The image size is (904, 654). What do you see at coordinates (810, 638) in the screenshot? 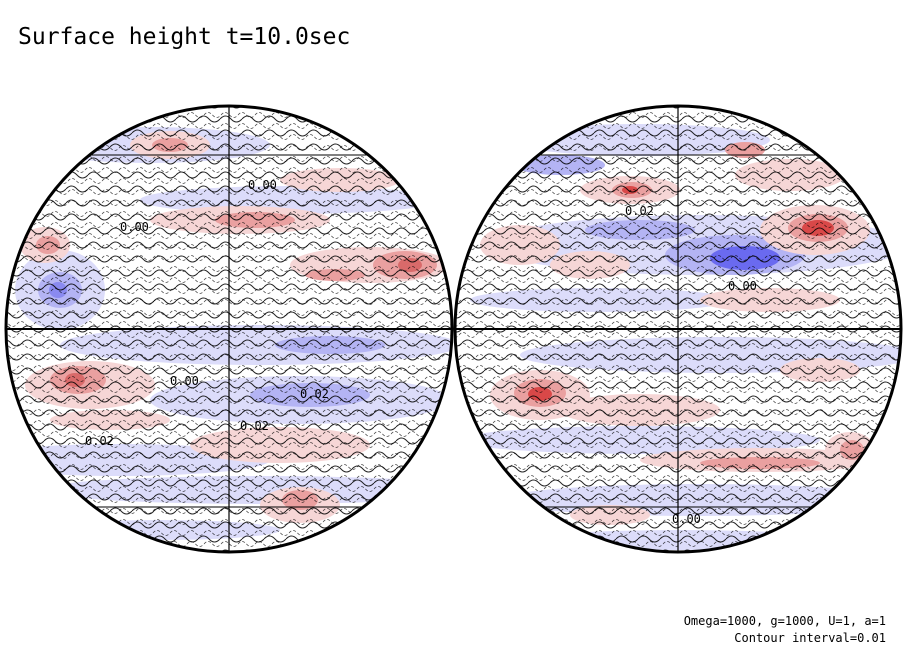
I see `footer-contour-interval: Contour interval=0.01` at bounding box center [810, 638].